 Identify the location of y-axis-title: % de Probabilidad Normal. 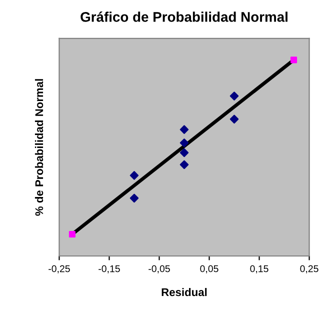
(39, 147).